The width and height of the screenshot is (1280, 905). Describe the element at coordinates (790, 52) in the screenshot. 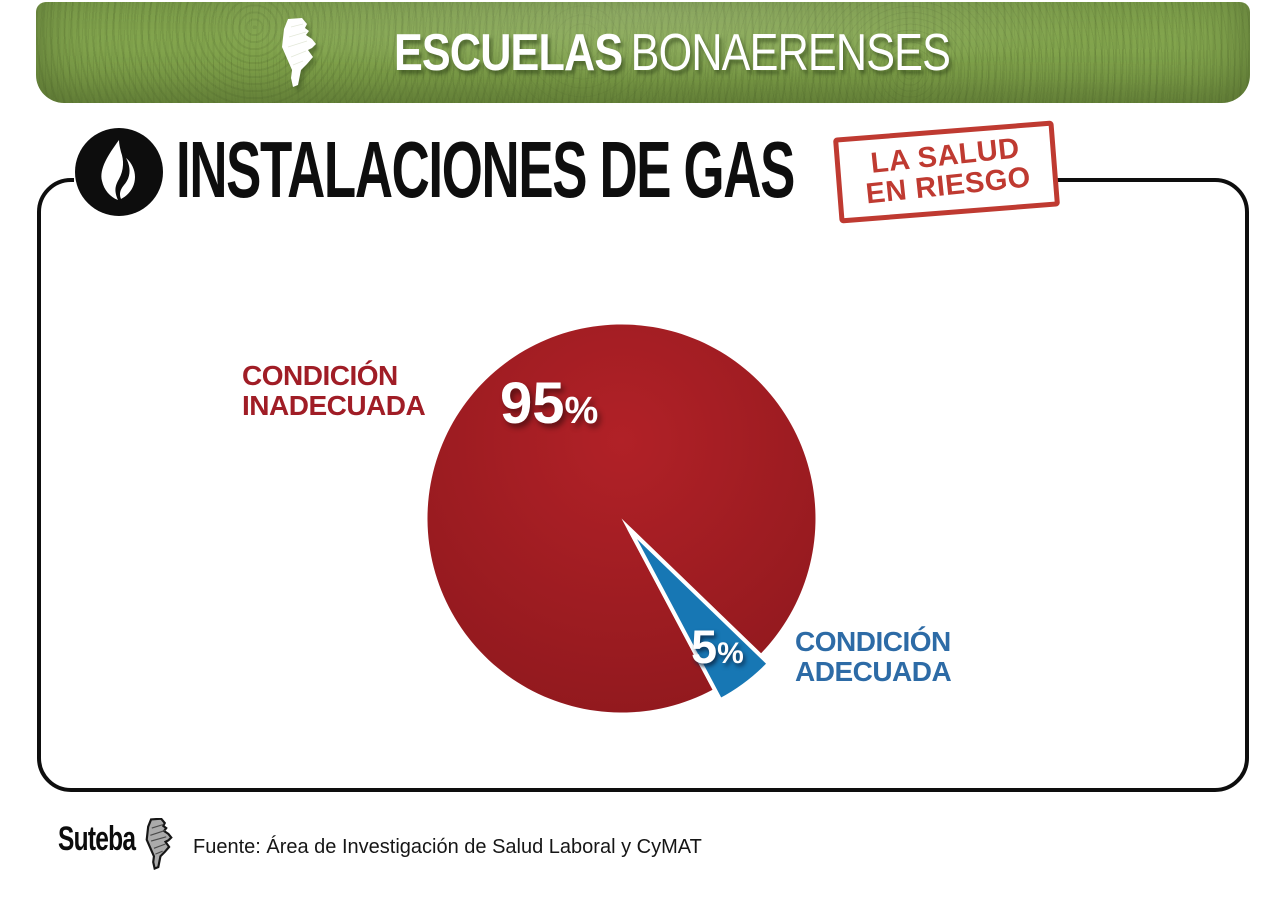

I see `brand-bonaerenses: BONAERENSES` at that location.